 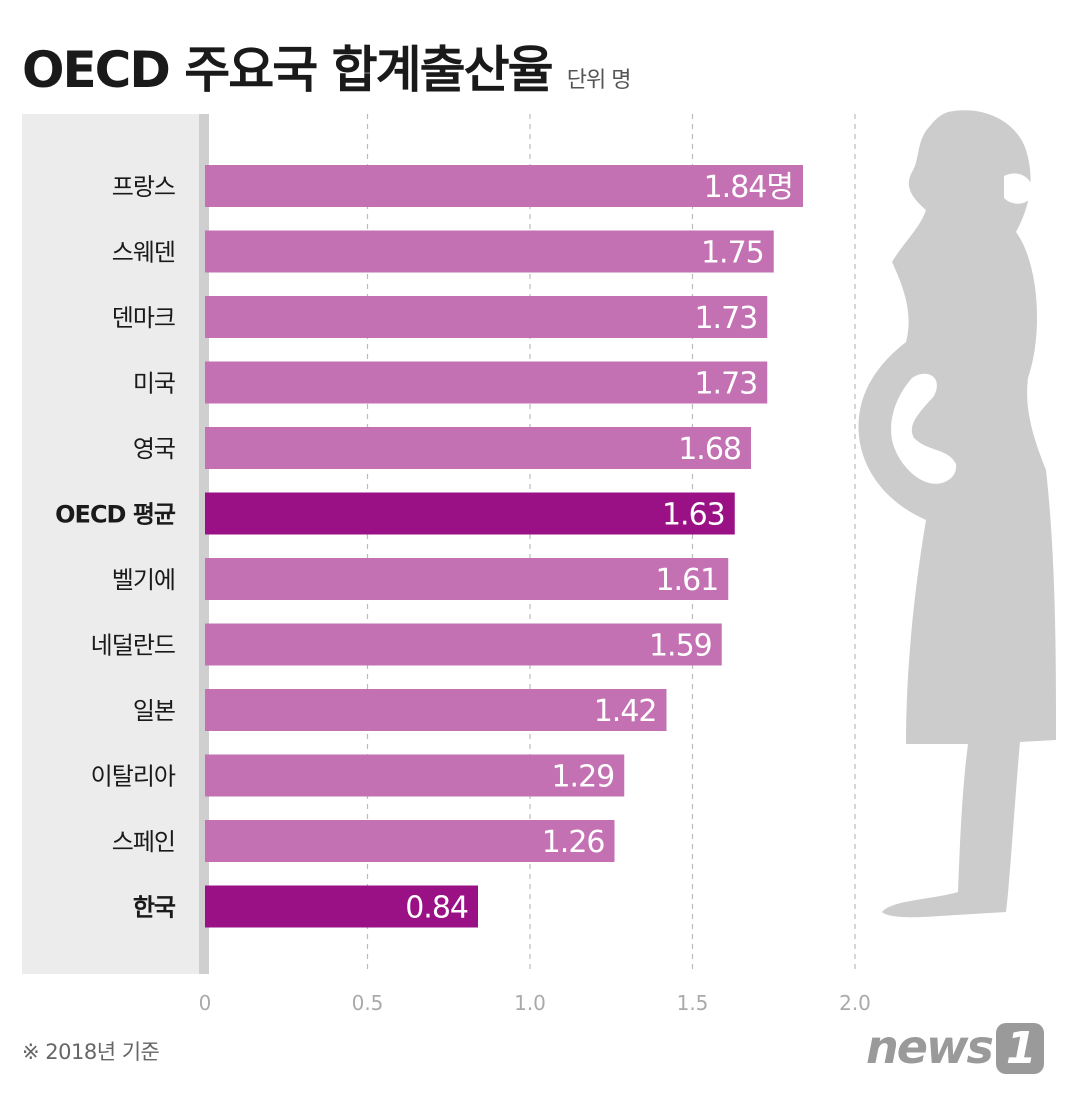 I want to click on category-label: OECD 평균, so click(x=115, y=515).